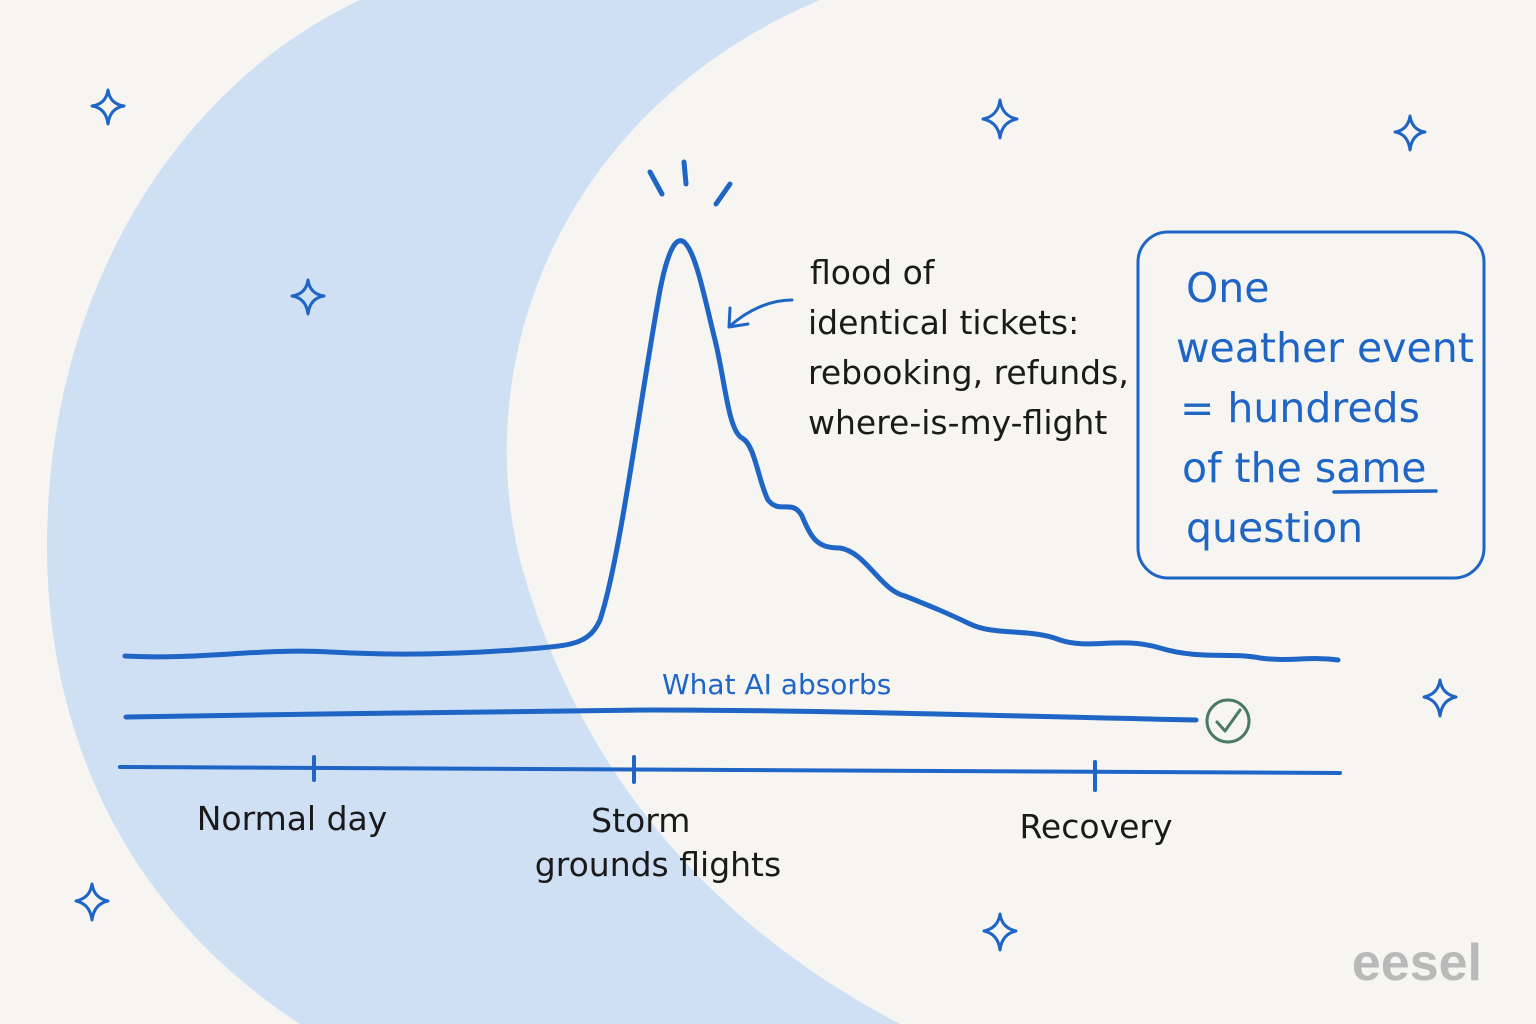  Describe the element at coordinates (968, 372) in the screenshot. I see `annotation-line: rebooking, refunds,` at that location.